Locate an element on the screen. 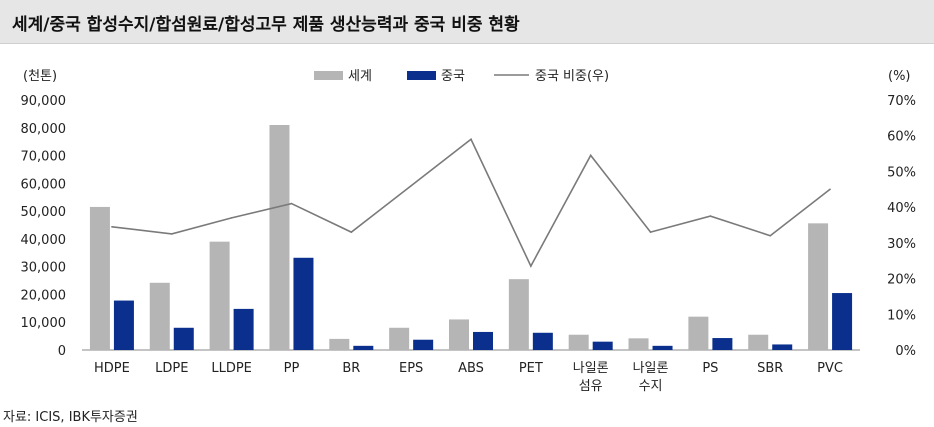  x-tick-label: ABS is located at coordinates (471, 368).